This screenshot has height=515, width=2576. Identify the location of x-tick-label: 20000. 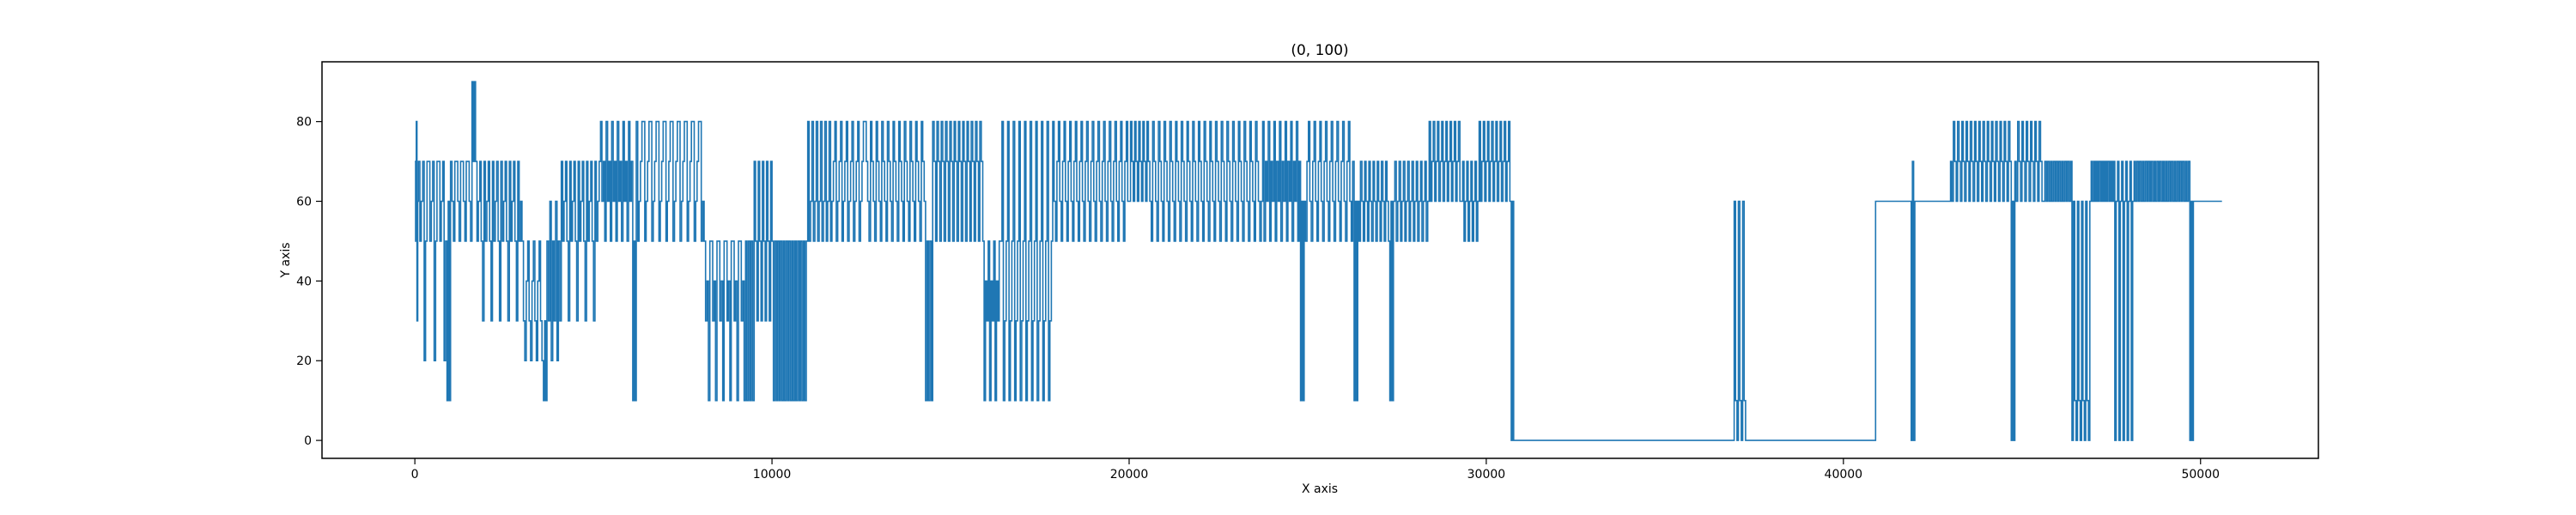
(1129, 475).